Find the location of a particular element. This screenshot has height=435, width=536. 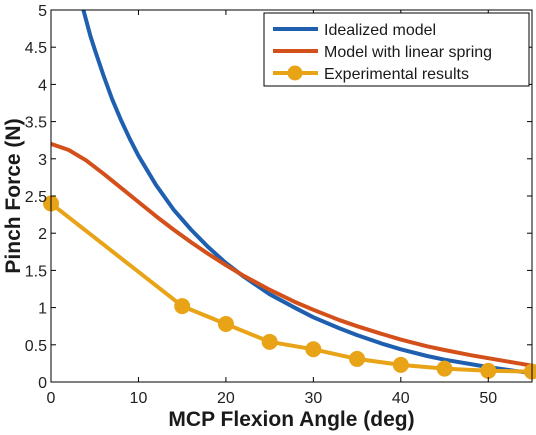

legend-label-idealized-model: Idealized model is located at coordinates (380, 30).